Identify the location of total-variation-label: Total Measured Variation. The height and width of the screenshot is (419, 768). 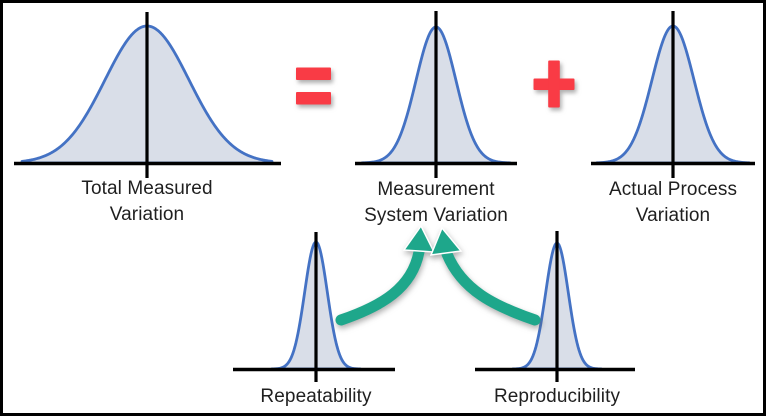
(147, 202).